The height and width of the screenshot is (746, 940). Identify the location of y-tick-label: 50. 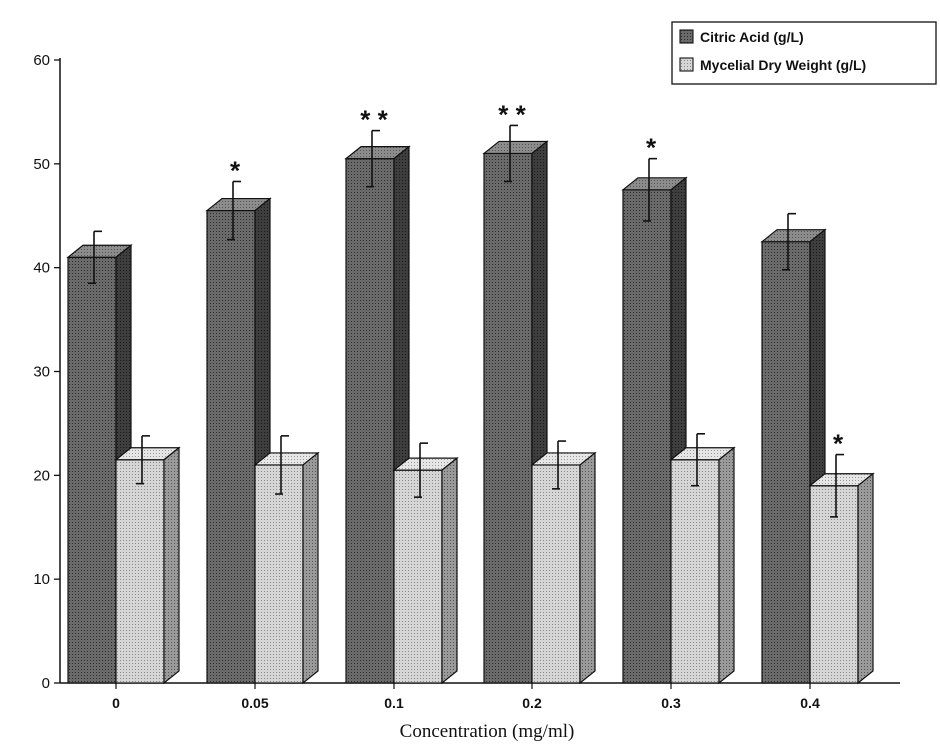
(41, 164).